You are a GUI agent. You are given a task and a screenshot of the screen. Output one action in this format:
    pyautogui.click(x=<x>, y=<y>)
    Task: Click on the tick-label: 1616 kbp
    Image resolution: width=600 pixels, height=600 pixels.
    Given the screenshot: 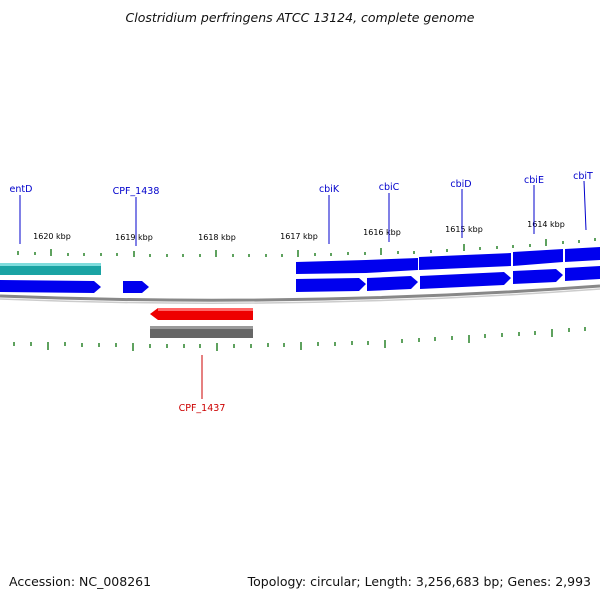 What is the action you would take?
    pyautogui.click(x=382, y=232)
    